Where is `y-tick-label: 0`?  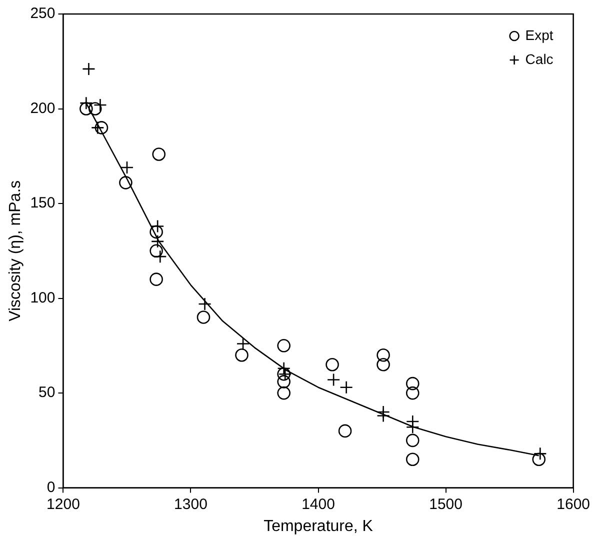
y-tick-label: 0 is located at coordinates (51, 487).